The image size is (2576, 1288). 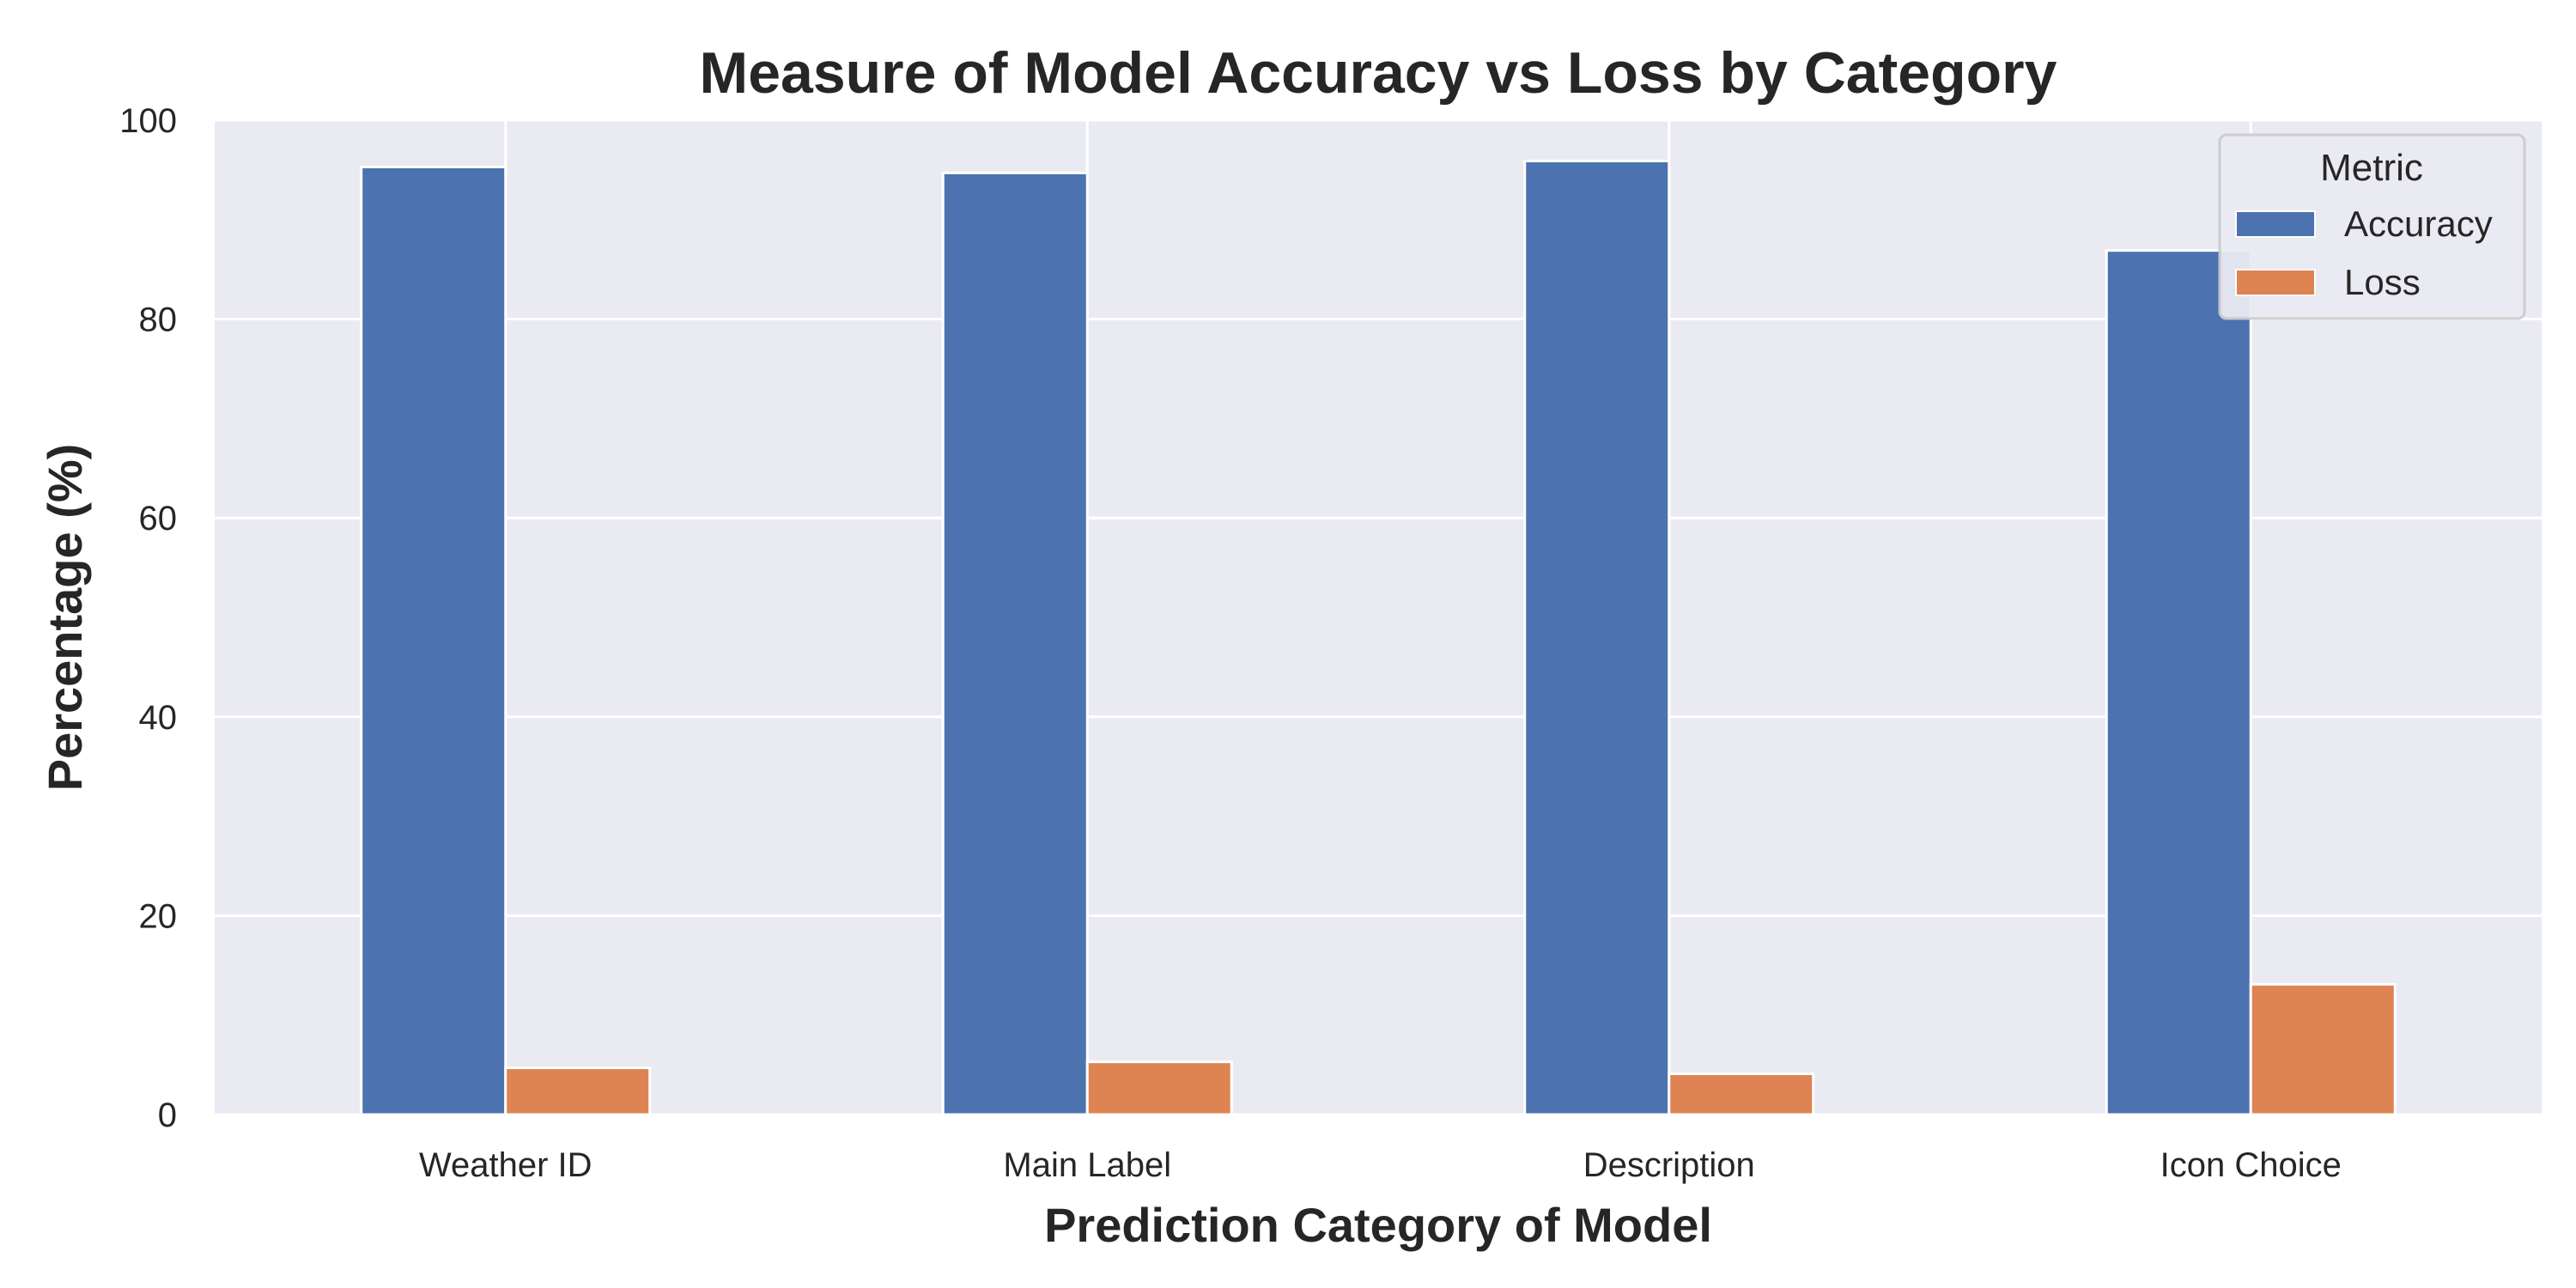 What do you see at coordinates (2371, 168) in the screenshot?
I see `legend-title: Metric` at bounding box center [2371, 168].